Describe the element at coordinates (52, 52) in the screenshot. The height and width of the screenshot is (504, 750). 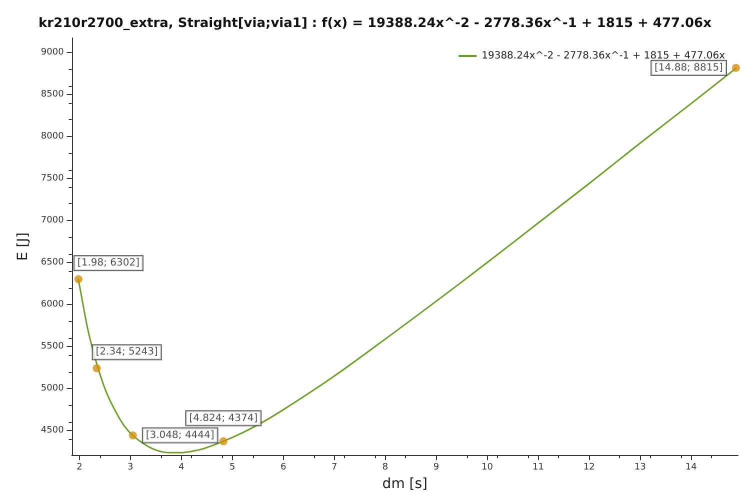
I see `y-tick-label: 9000` at that location.